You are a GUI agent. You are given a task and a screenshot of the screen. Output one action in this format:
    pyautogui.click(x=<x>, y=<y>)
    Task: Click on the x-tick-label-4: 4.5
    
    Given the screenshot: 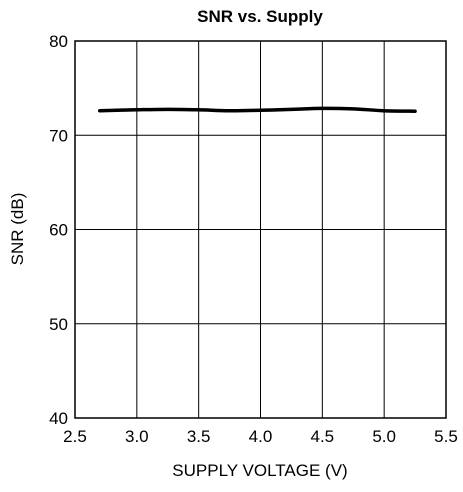 What is the action you would take?
    pyautogui.click(x=323, y=436)
    